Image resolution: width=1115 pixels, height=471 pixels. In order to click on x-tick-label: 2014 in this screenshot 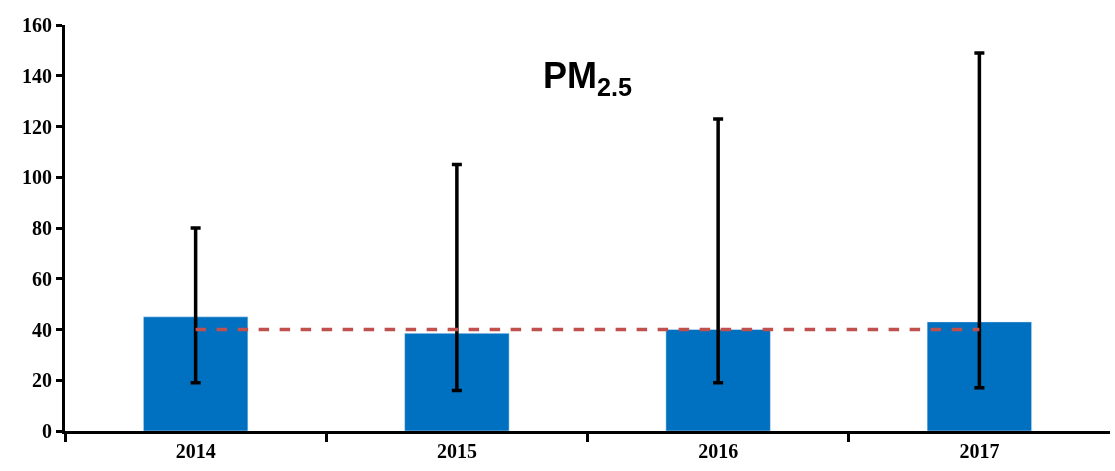, I will do `click(195, 451)`.